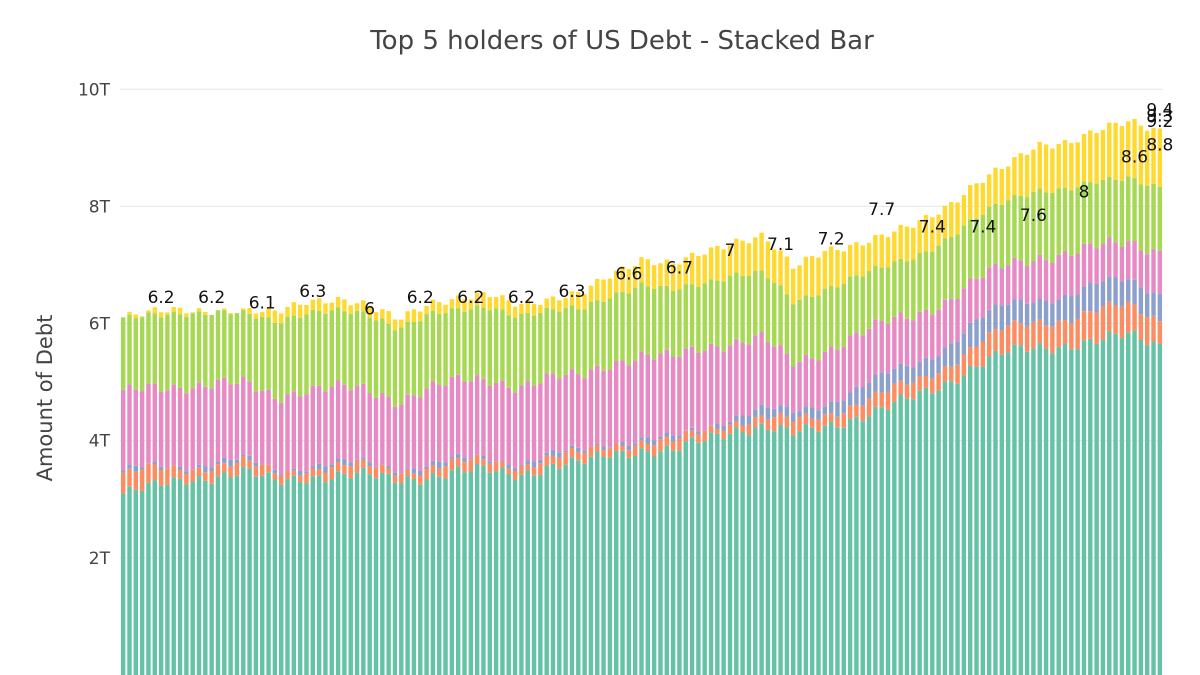  What do you see at coordinates (628, 274) in the screenshot?
I see `total-value-label: 6.6` at bounding box center [628, 274].